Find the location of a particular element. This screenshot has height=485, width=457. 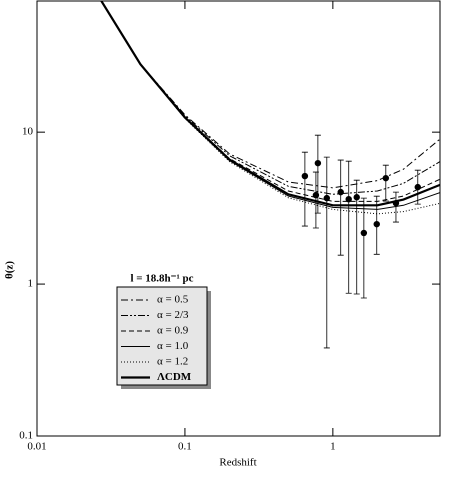

x-tick-label: 0.1 is located at coordinates (185, 447).